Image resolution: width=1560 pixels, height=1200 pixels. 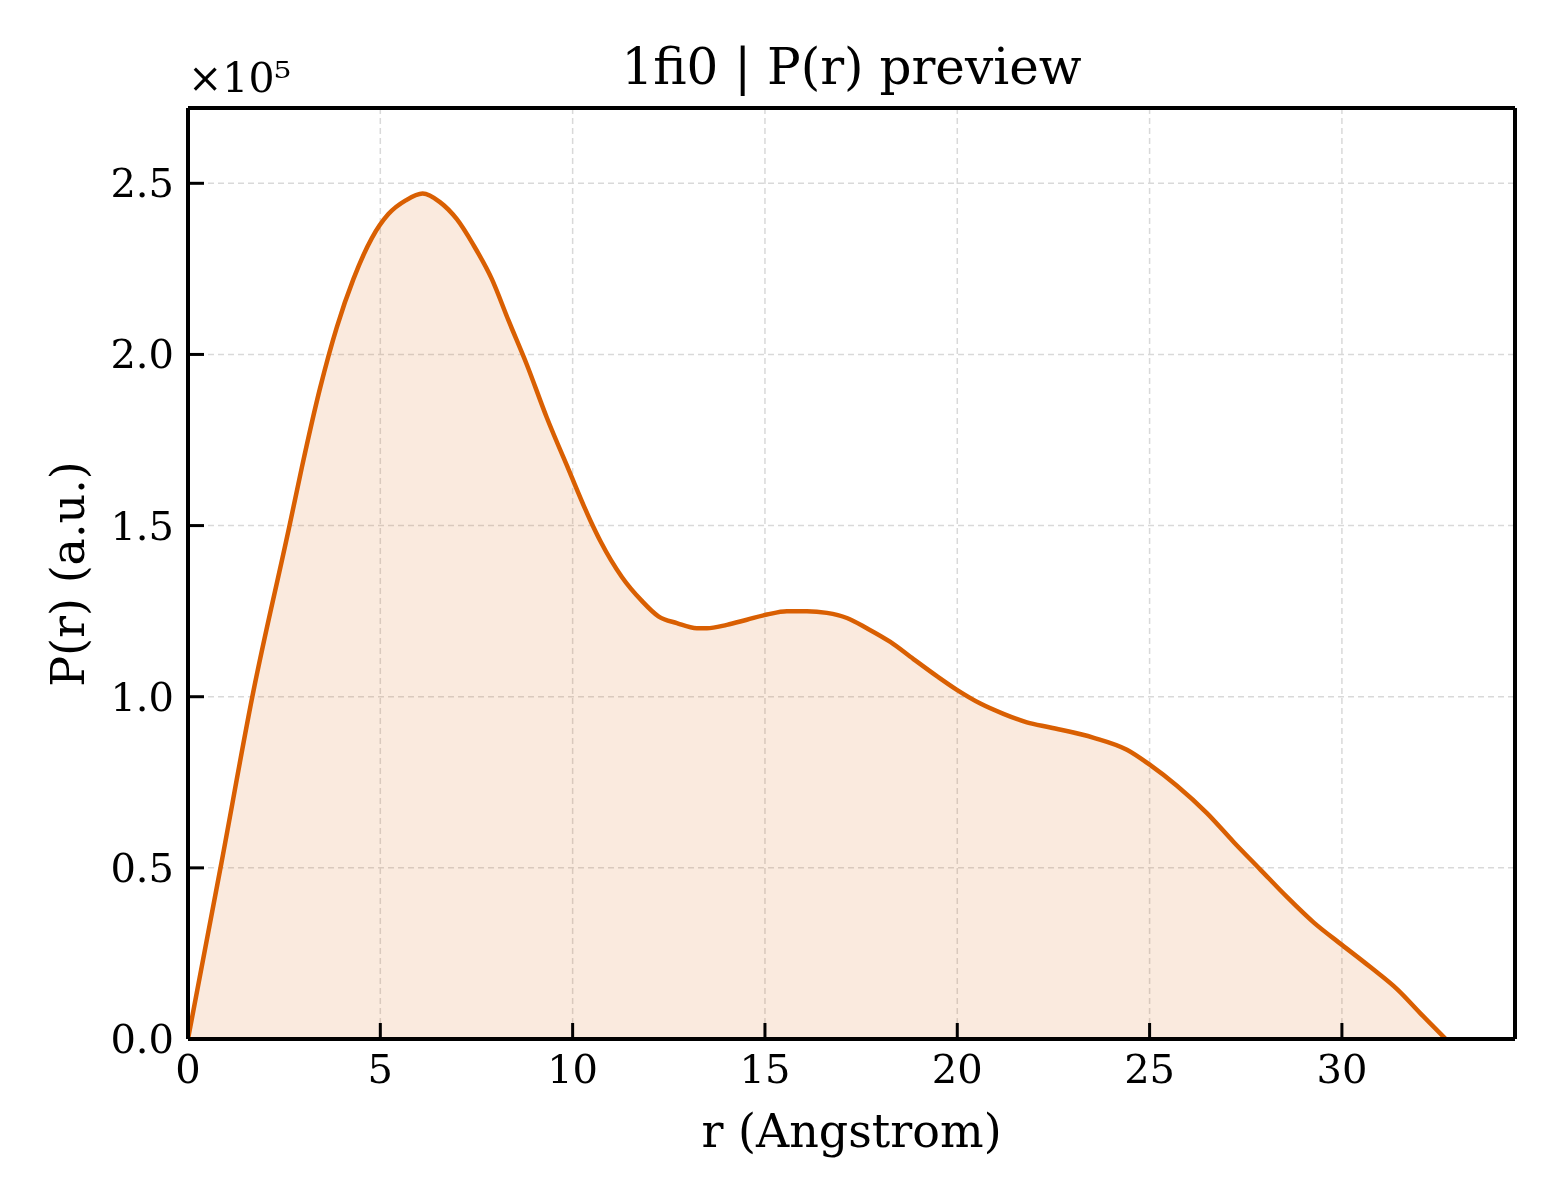 What do you see at coordinates (68, 573) in the screenshot?
I see `y-axis-title: P(r) (a.u.)` at bounding box center [68, 573].